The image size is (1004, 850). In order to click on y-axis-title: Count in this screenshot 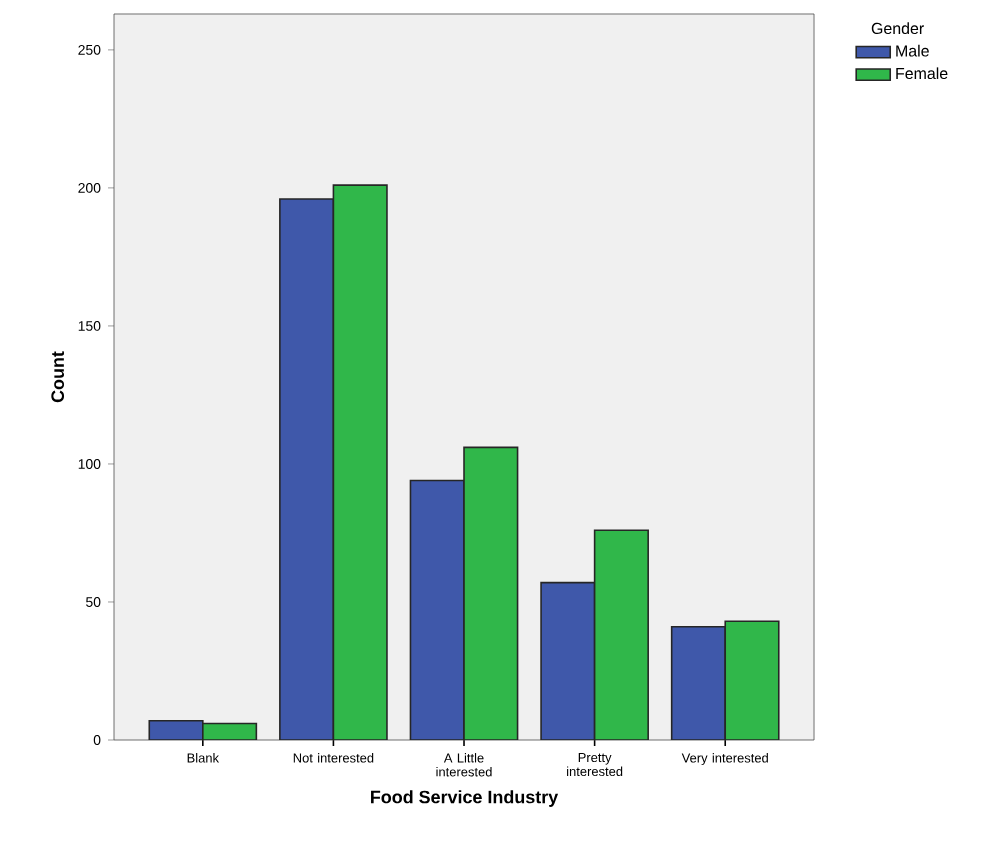, I will do `click(58, 377)`.